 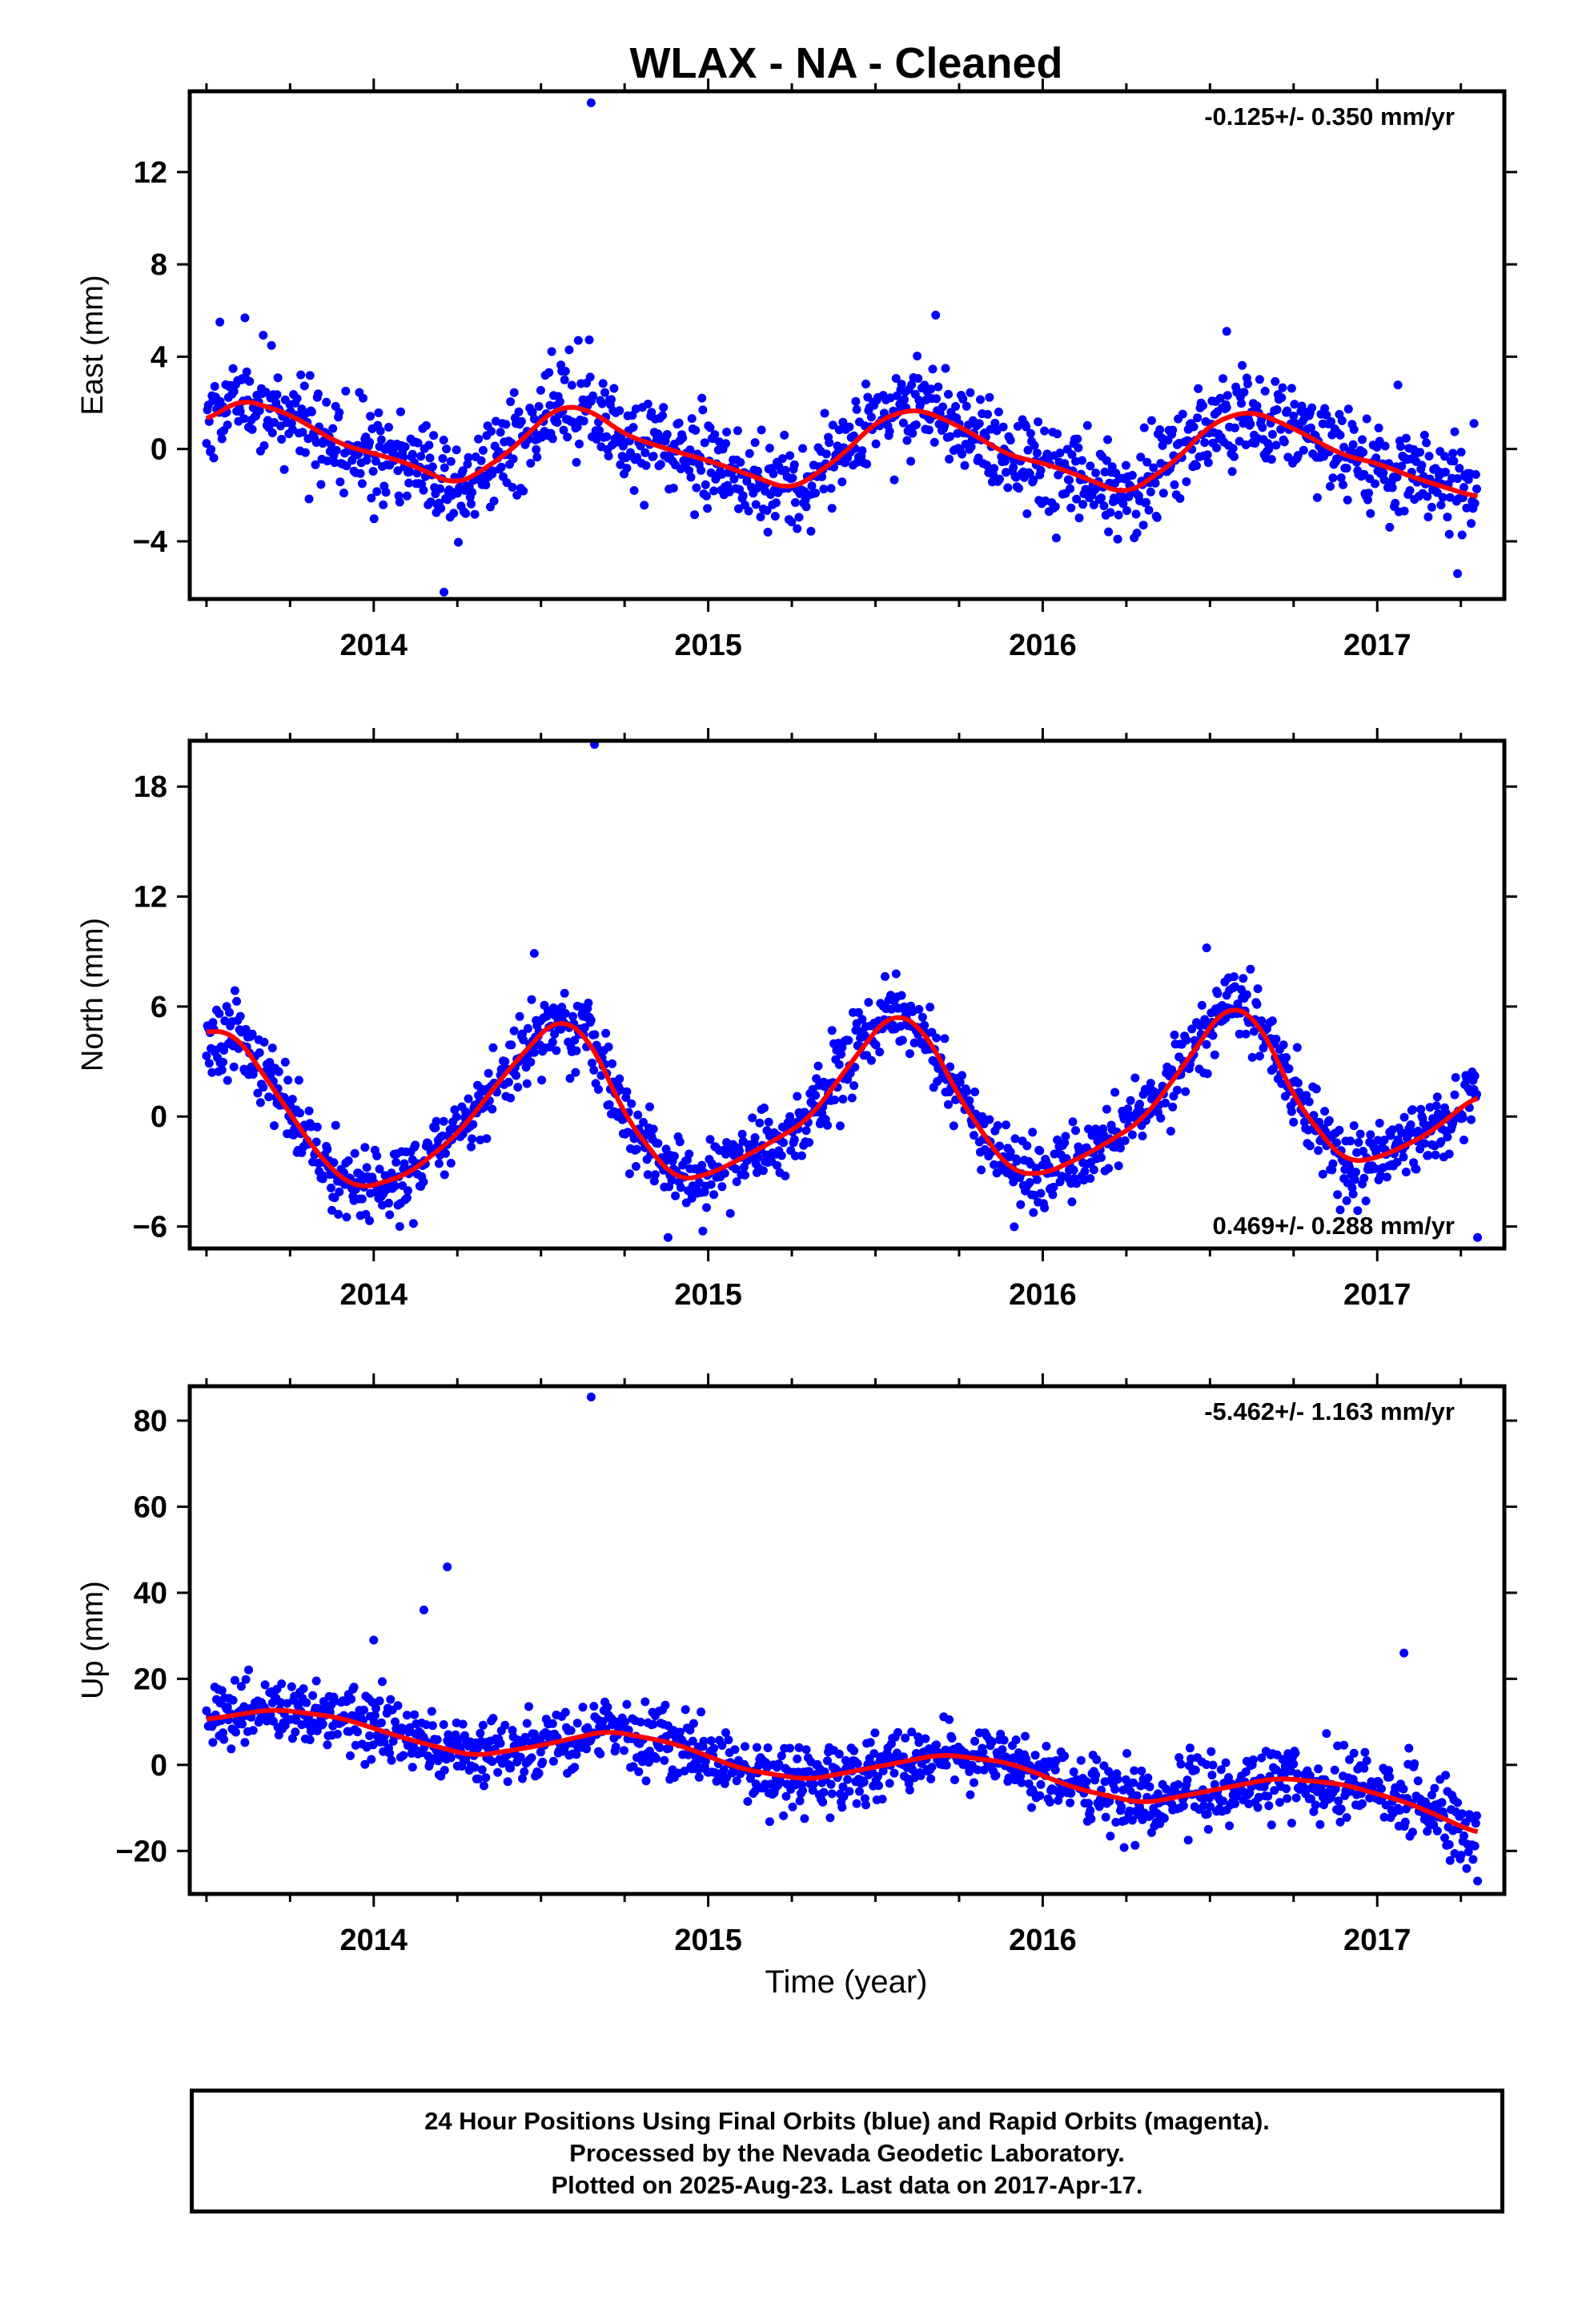 I want to click on y-tick-label: 0, so click(x=159, y=450).